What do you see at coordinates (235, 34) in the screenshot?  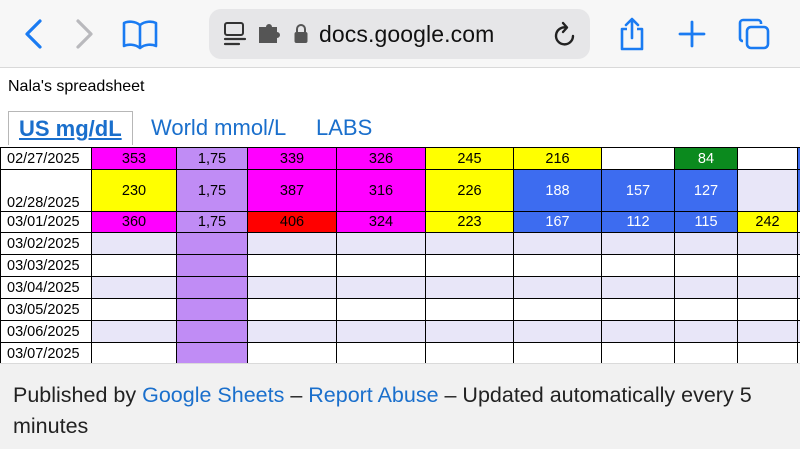 I see `reader-icon` at bounding box center [235, 34].